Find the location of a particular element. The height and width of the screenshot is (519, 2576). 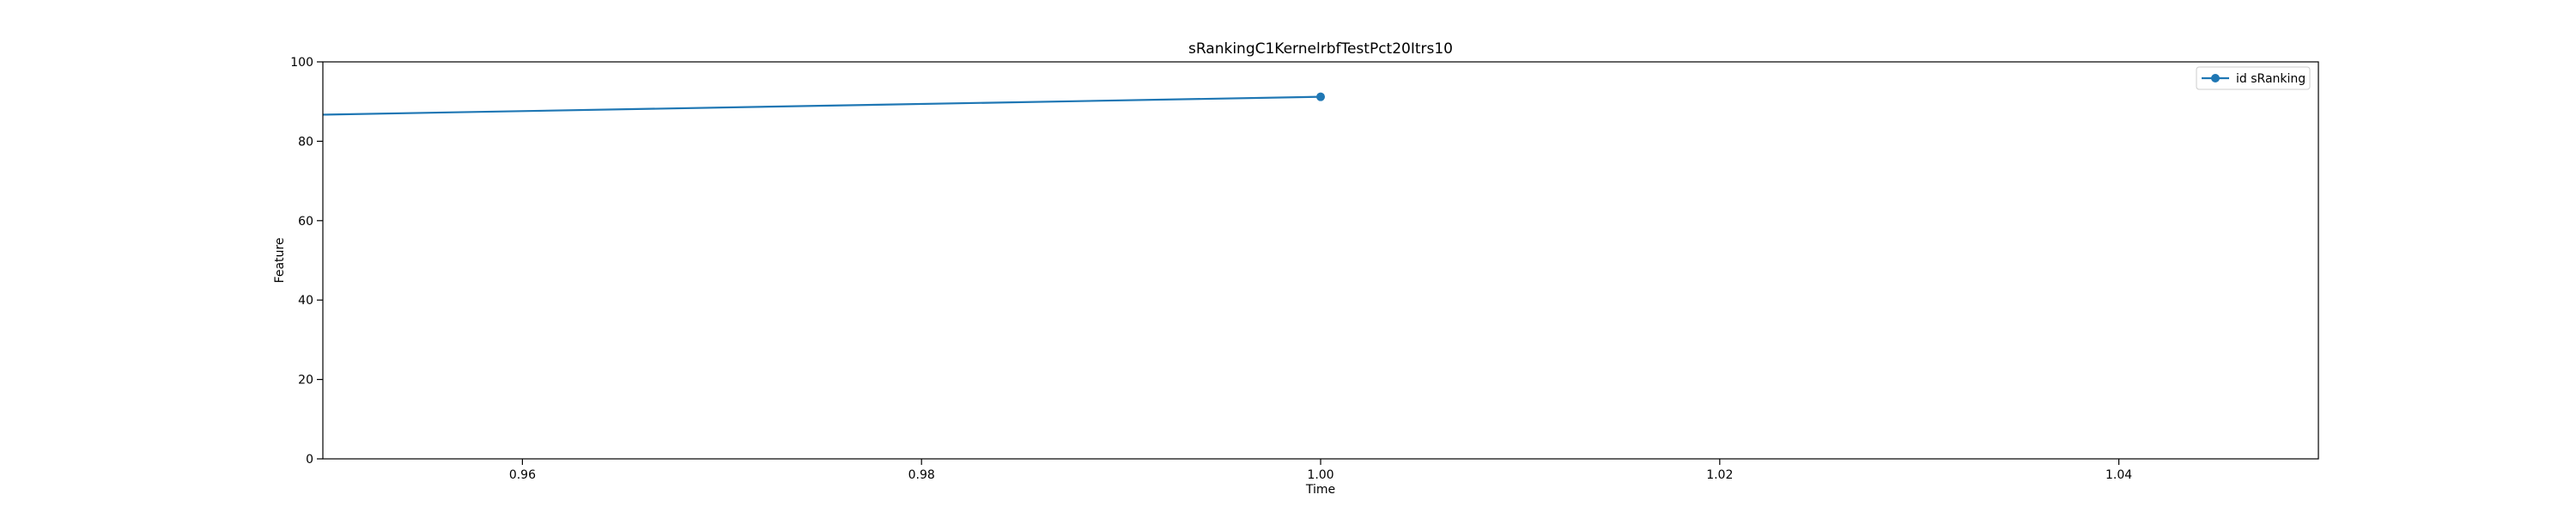

y-tick-label: 100 is located at coordinates (301, 63).